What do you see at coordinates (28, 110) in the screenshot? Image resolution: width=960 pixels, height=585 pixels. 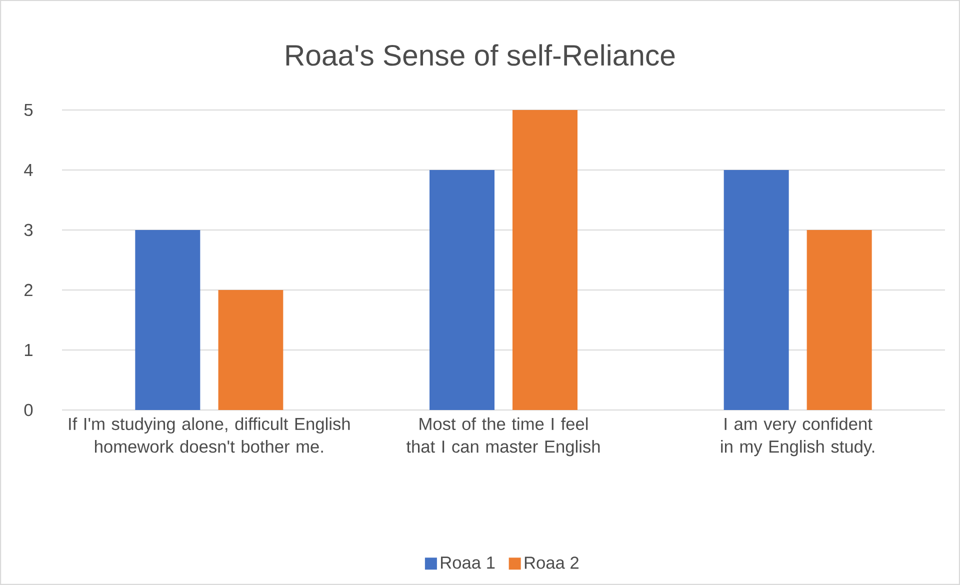 I see `y-tick-label: 5` at bounding box center [28, 110].